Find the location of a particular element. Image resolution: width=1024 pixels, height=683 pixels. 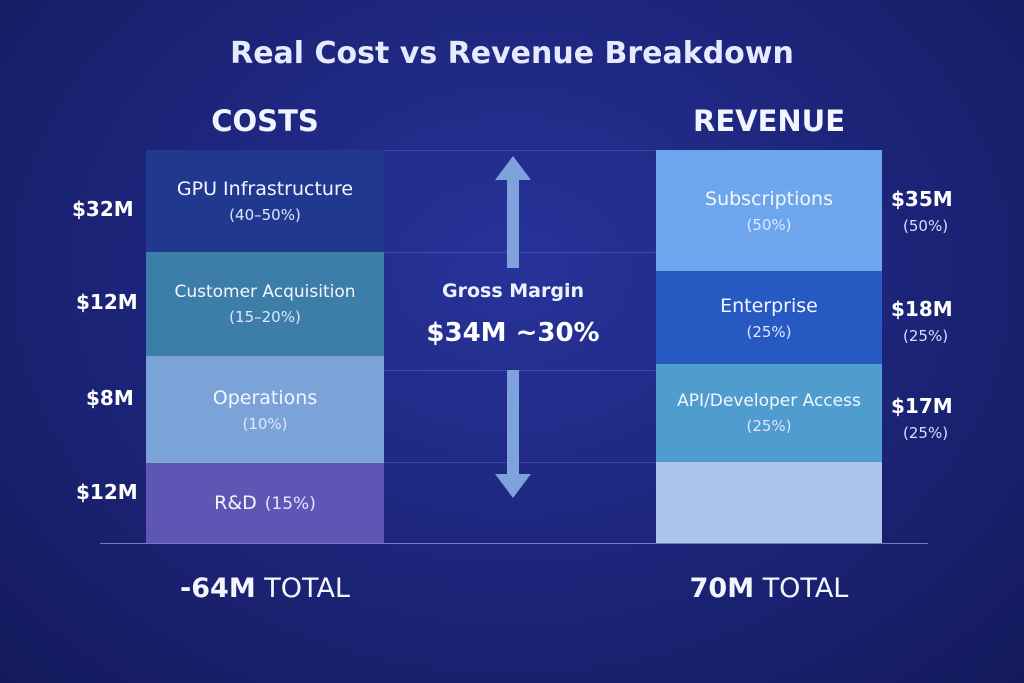

segment-percent: (40–50%) is located at coordinates (265, 215).